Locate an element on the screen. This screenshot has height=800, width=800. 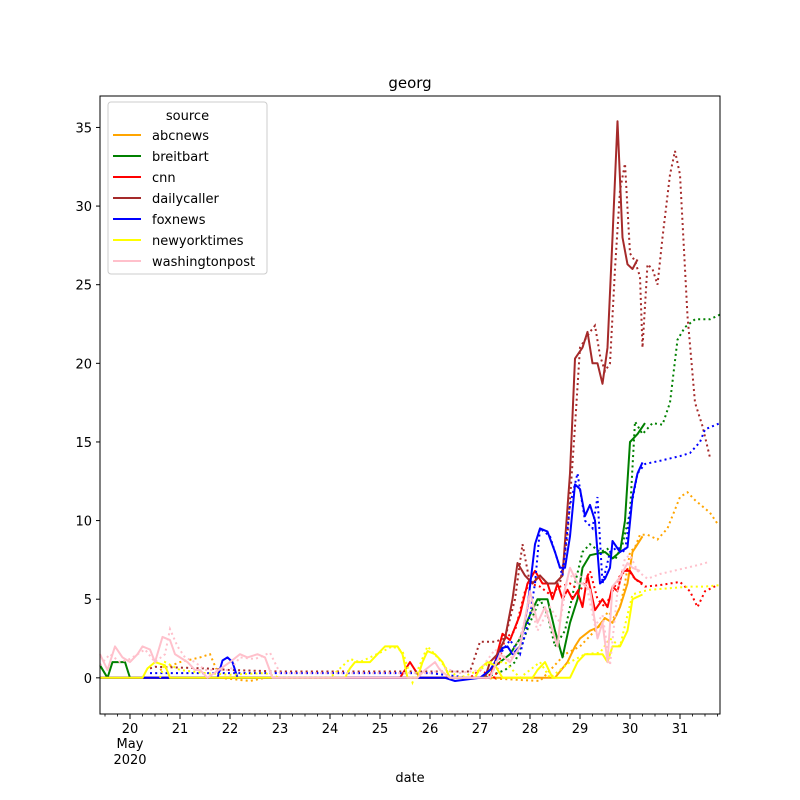
series-trend-washingtonpost is located at coordinates (405, 614).